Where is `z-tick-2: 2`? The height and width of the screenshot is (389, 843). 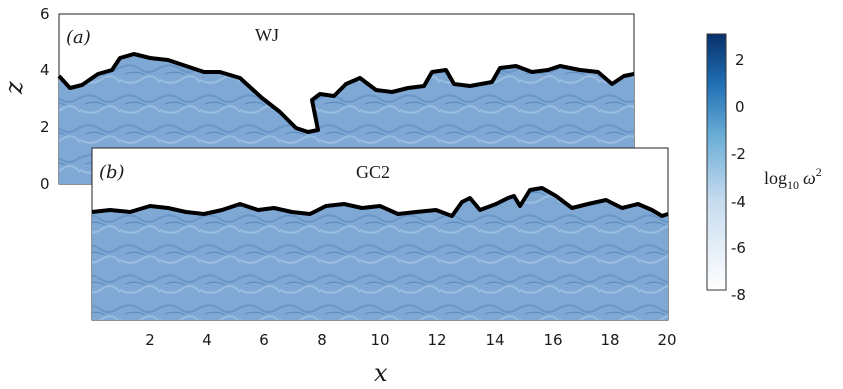
z-tick-2: 2 is located at coordinates (45, 127).